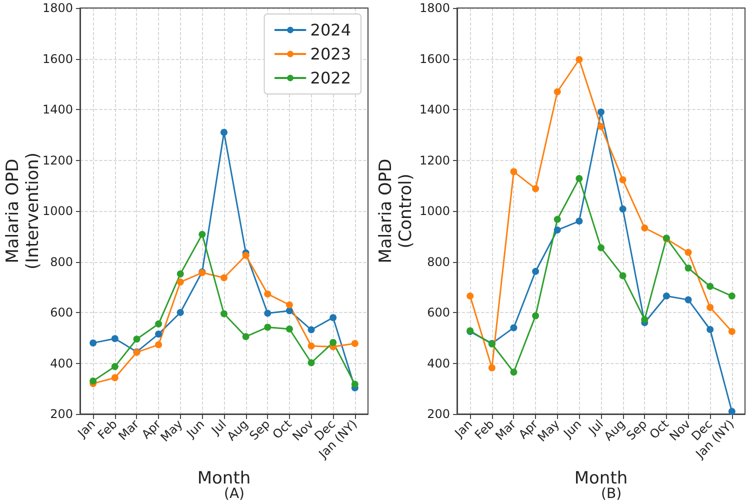  I want to click on text: (A), so click(234, 494).